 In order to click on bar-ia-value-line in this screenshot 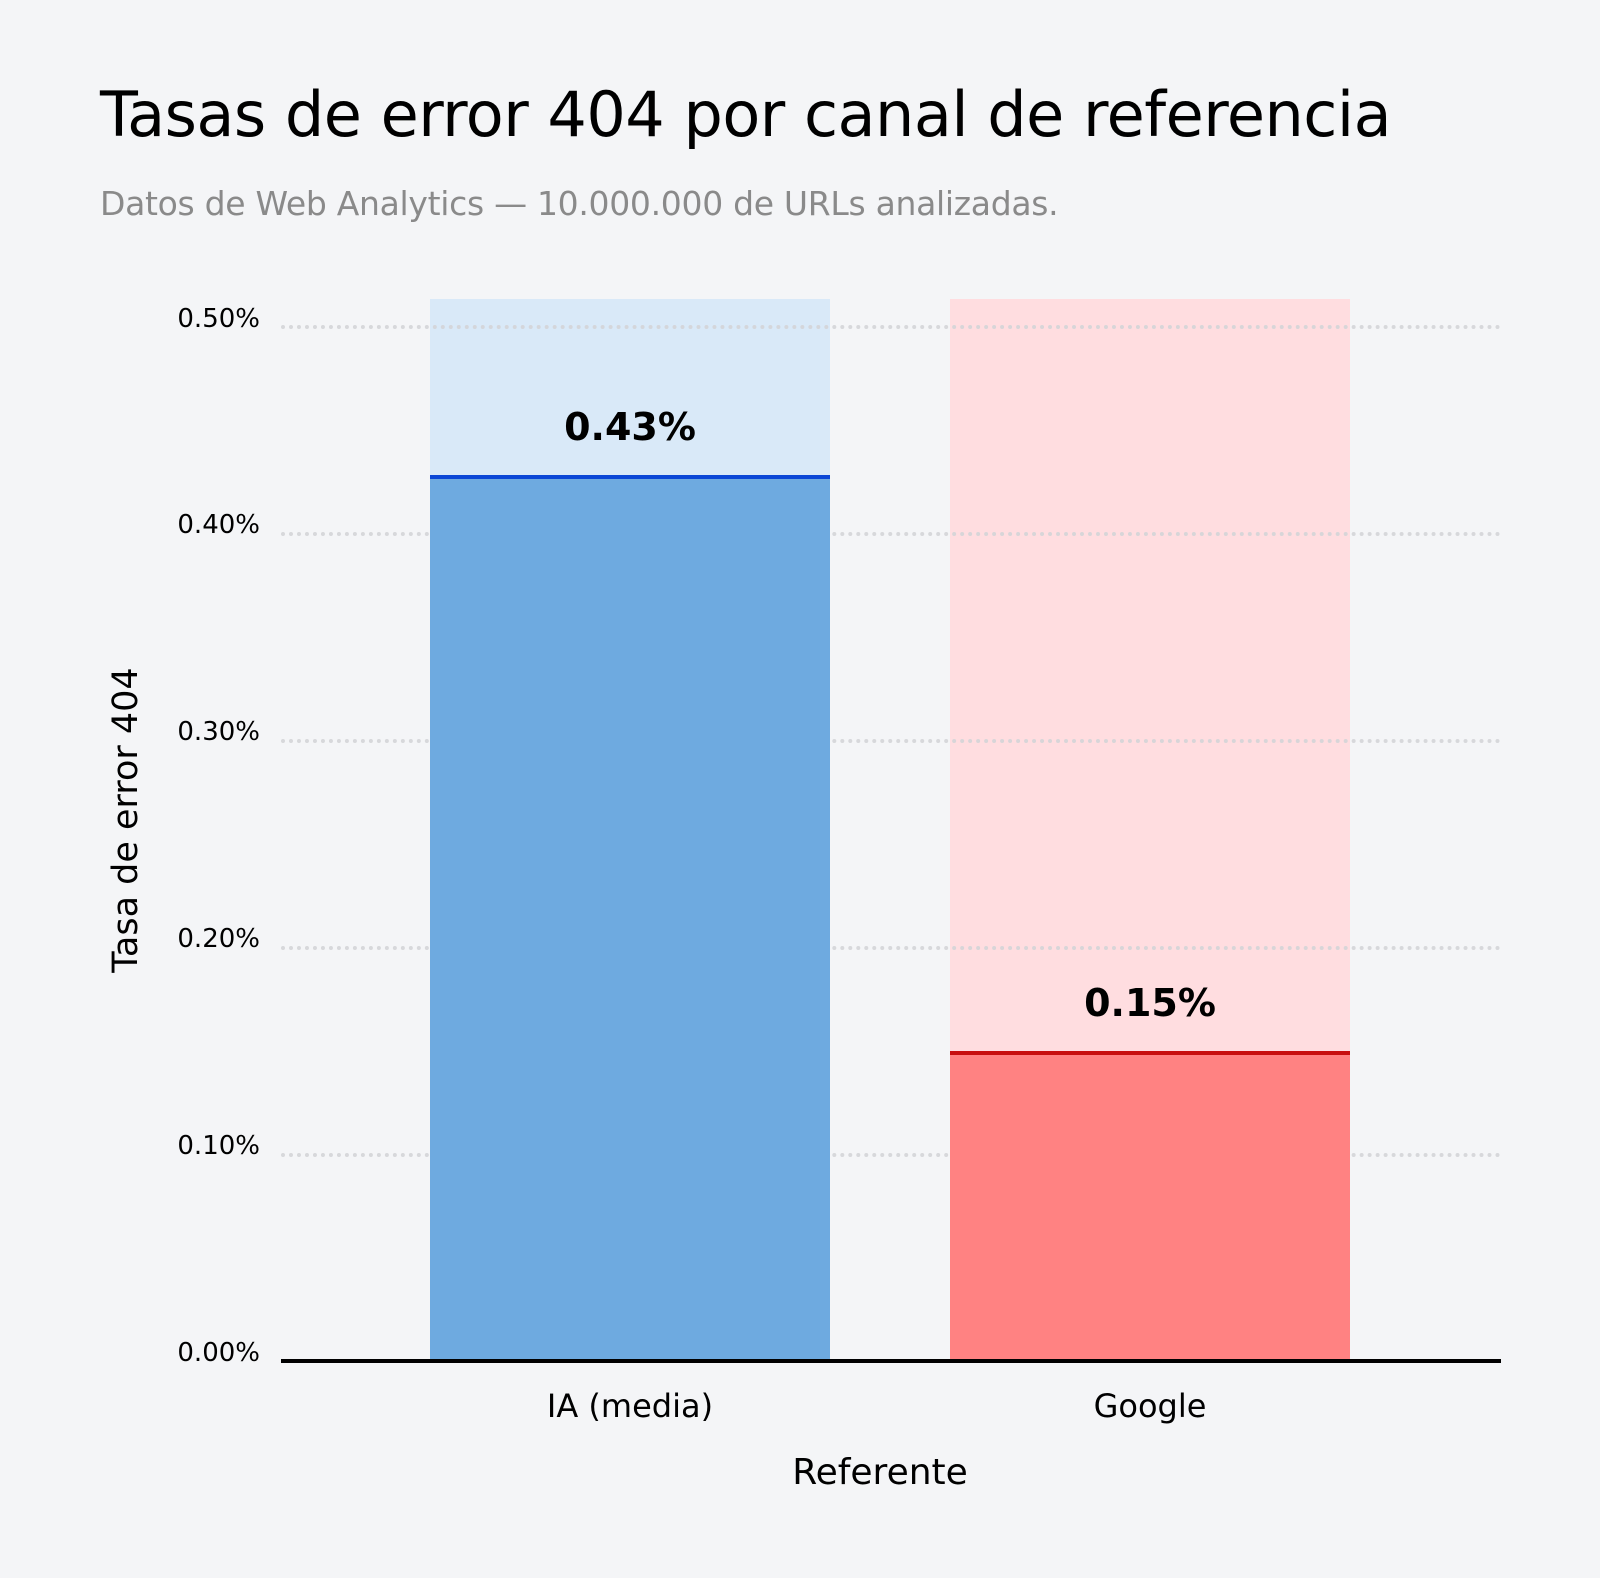, I will do `click(630, 477)`.